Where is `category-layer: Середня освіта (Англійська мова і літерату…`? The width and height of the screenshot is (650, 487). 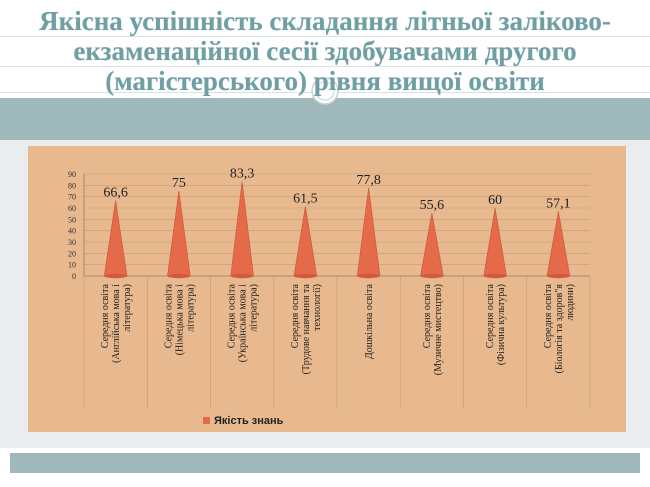 category-layer: Середня освіта (Англійська мова і літерату… is located at coordinates (338, 329).